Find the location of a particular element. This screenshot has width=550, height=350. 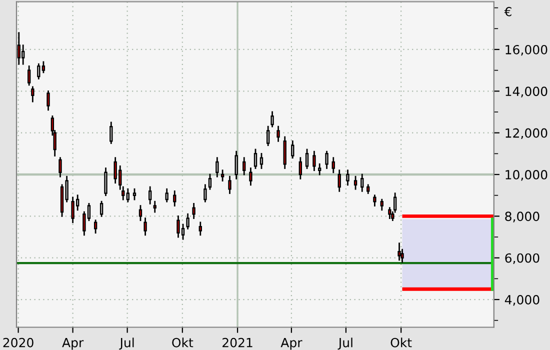

y-tick-label: 6,000 is located at coordinates (522, 258).